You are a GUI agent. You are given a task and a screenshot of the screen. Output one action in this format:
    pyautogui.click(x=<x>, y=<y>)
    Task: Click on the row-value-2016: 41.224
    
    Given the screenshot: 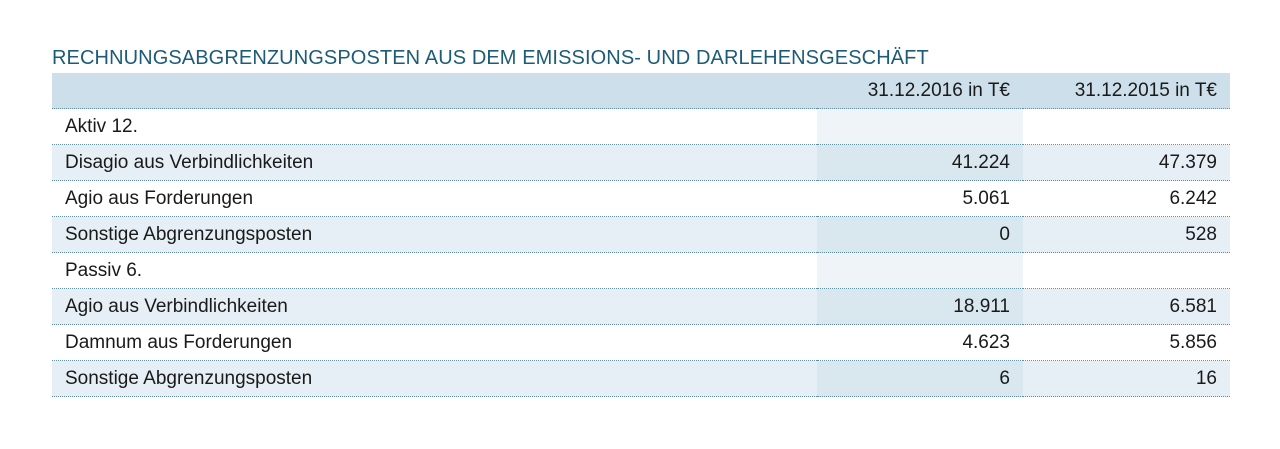 What is the action you would take?
    pyautogui.click(x=920, y=162)
    